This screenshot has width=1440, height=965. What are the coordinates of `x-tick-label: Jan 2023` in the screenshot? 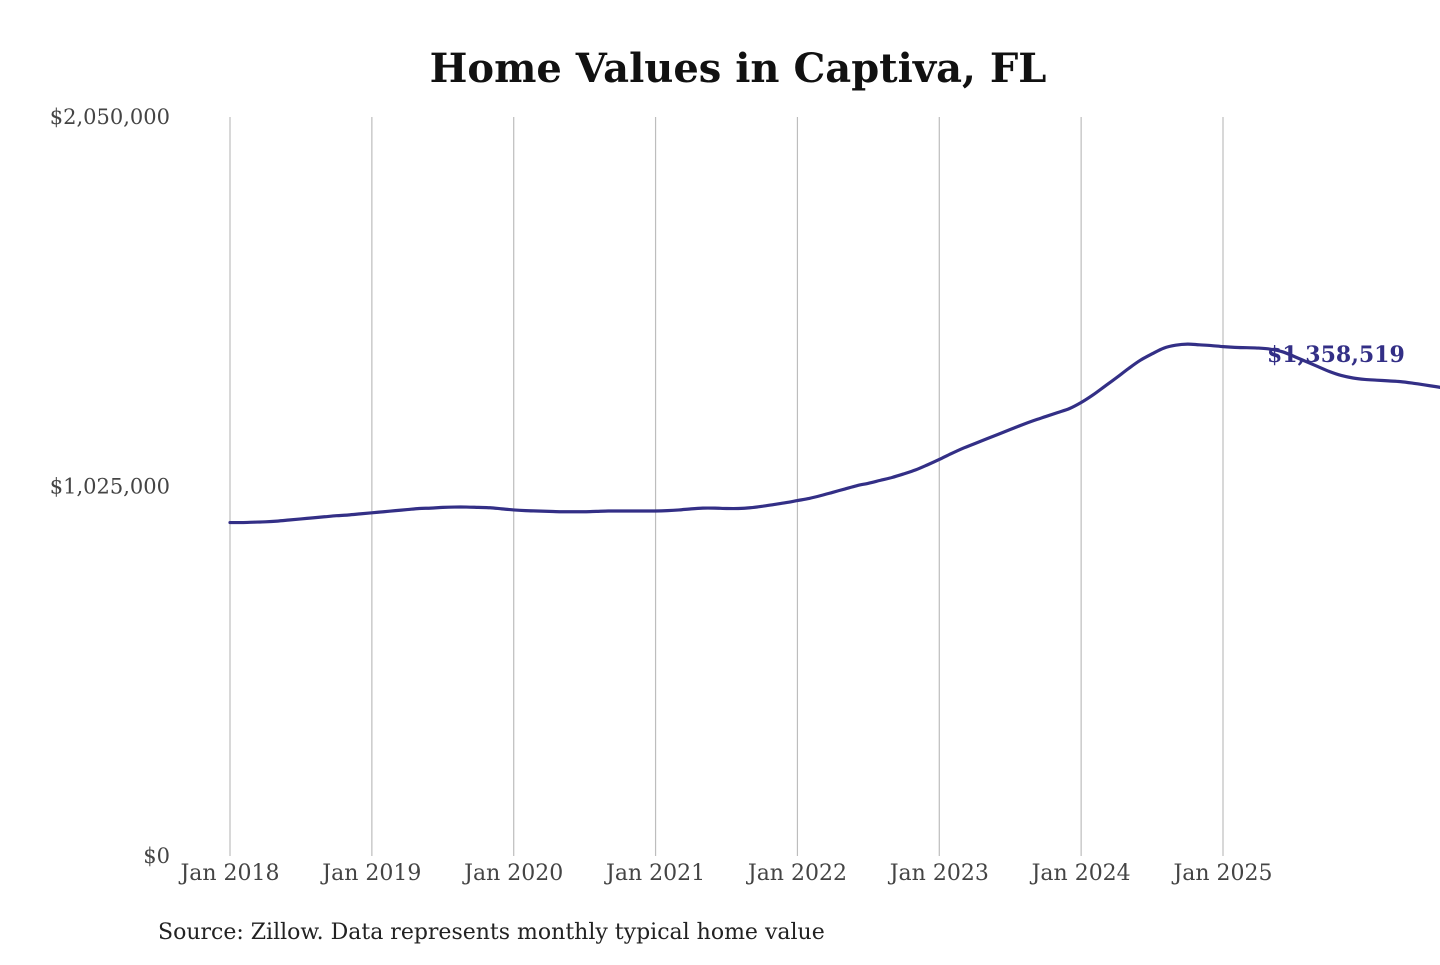 It's located at (938, 873).